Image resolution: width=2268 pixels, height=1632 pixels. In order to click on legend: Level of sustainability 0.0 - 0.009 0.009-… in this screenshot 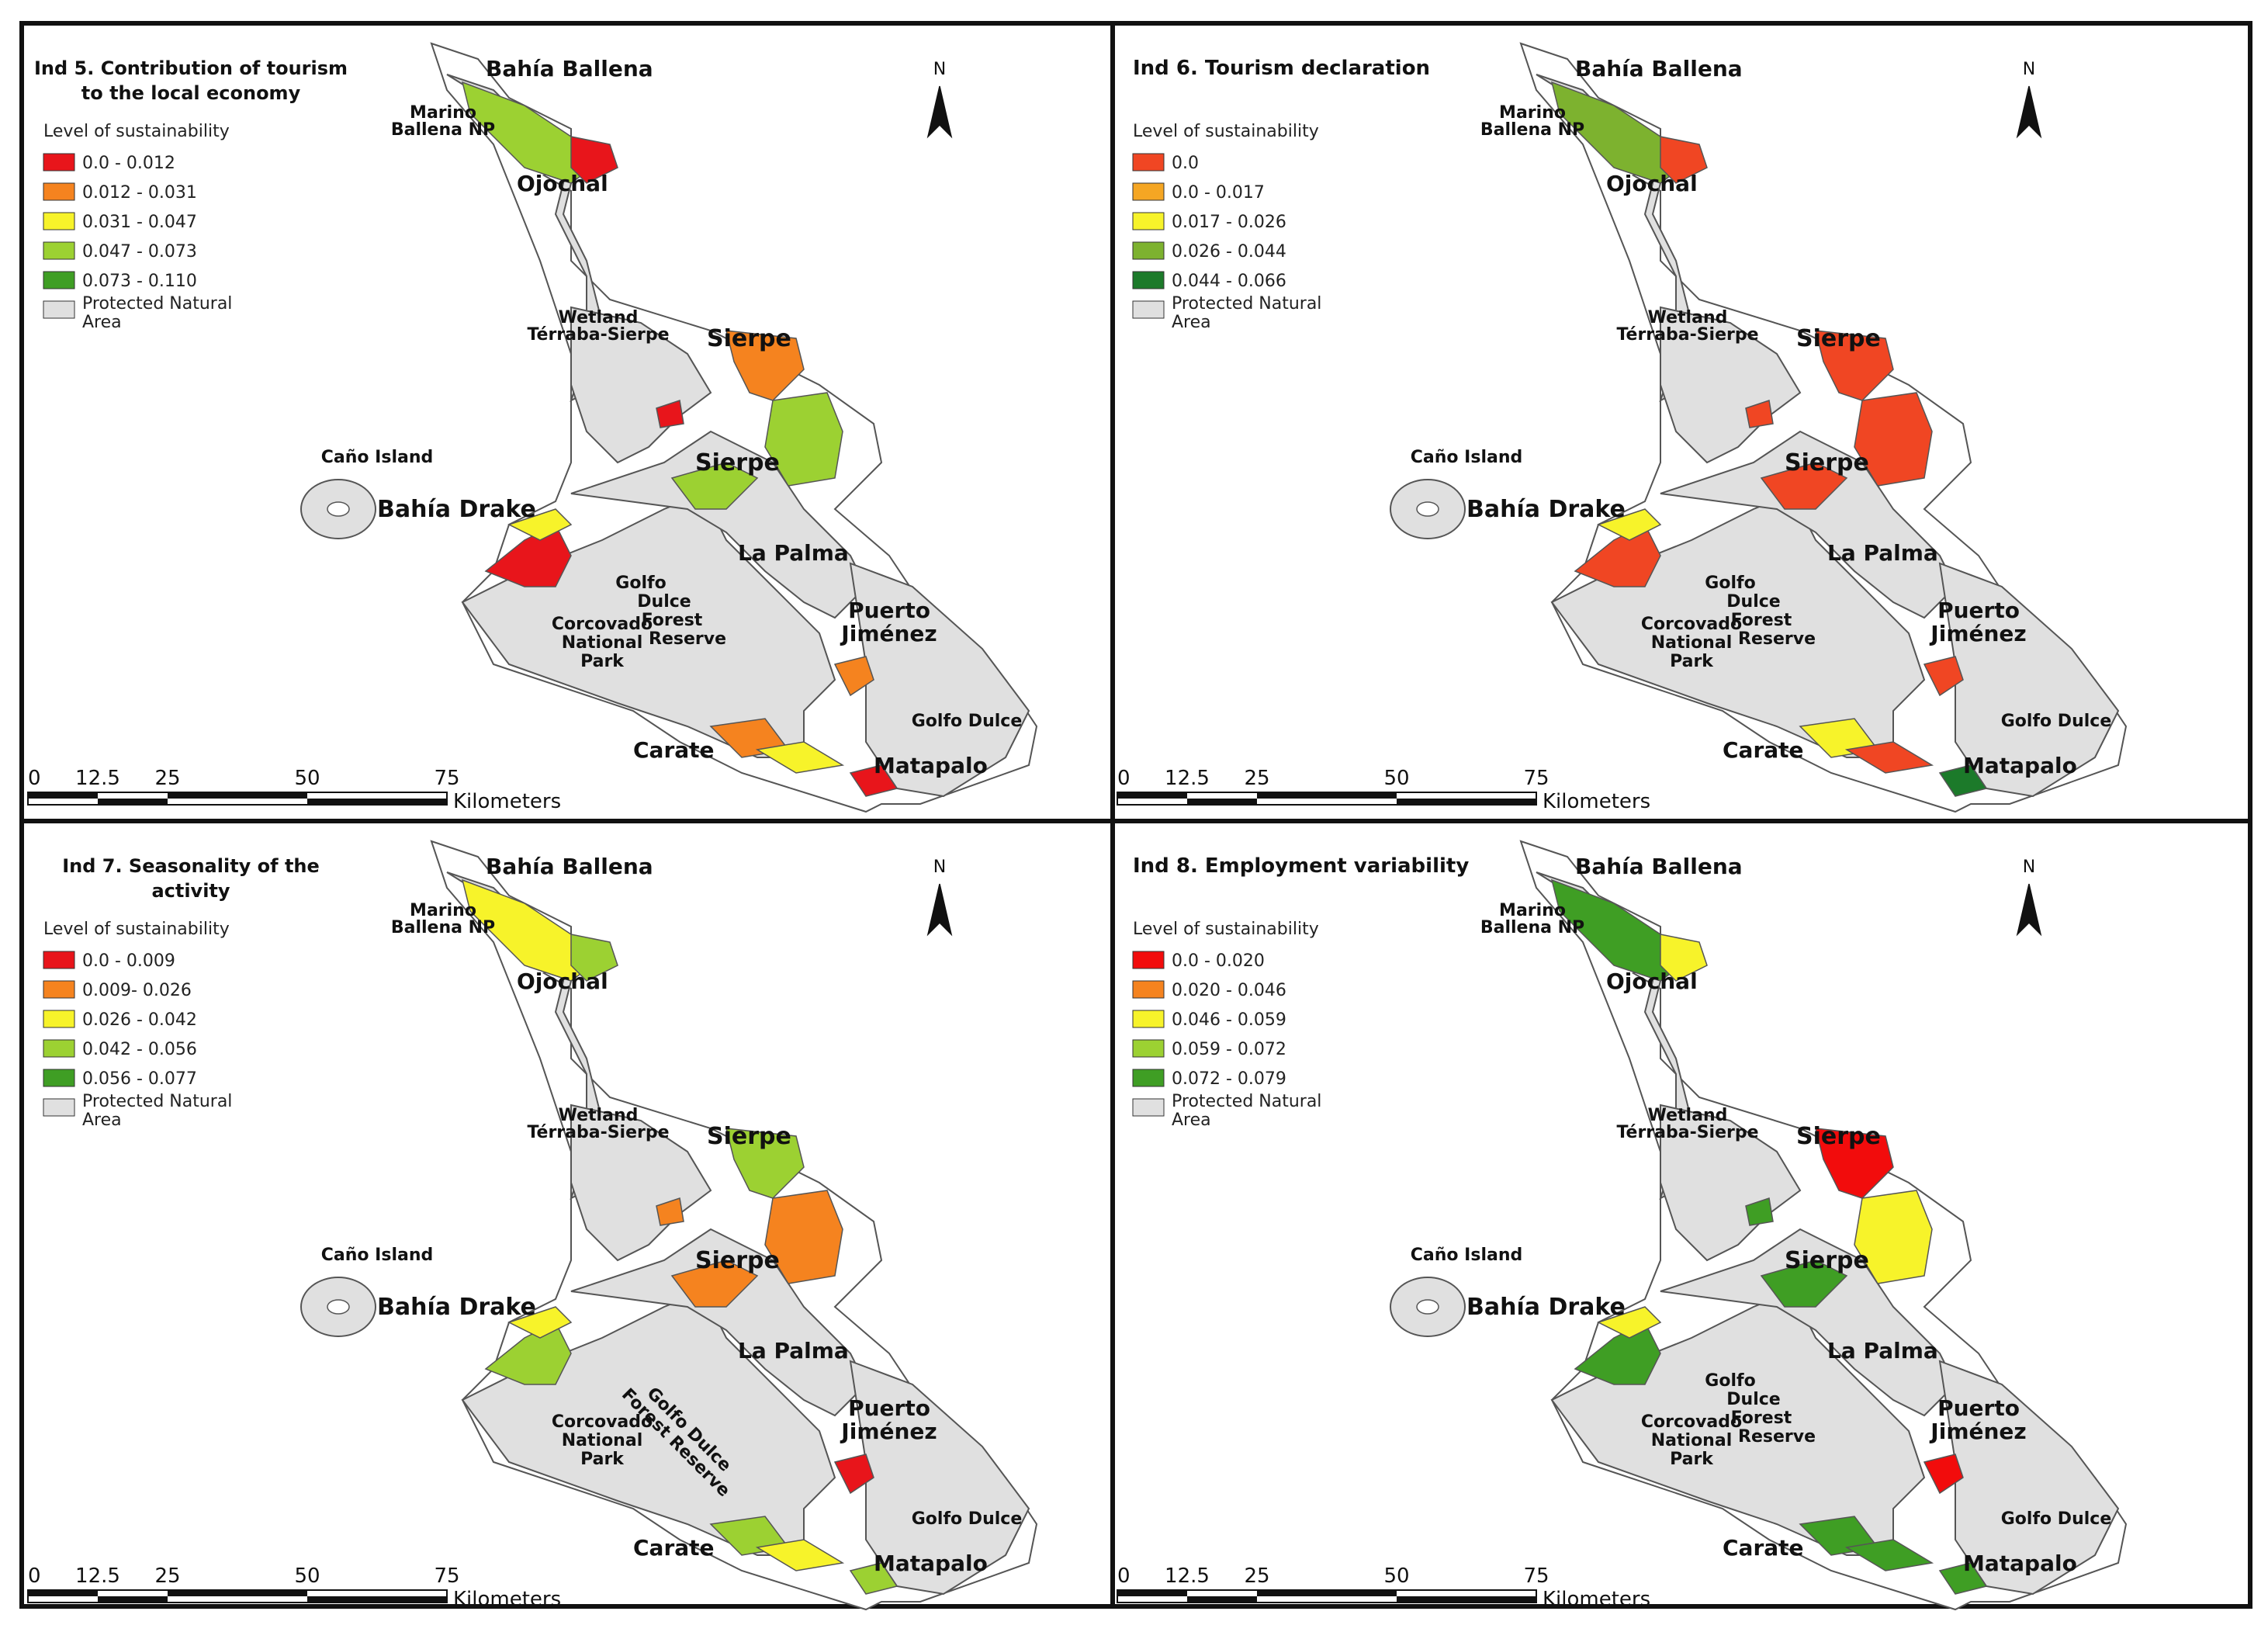, I will do `click(137, 1025)`.